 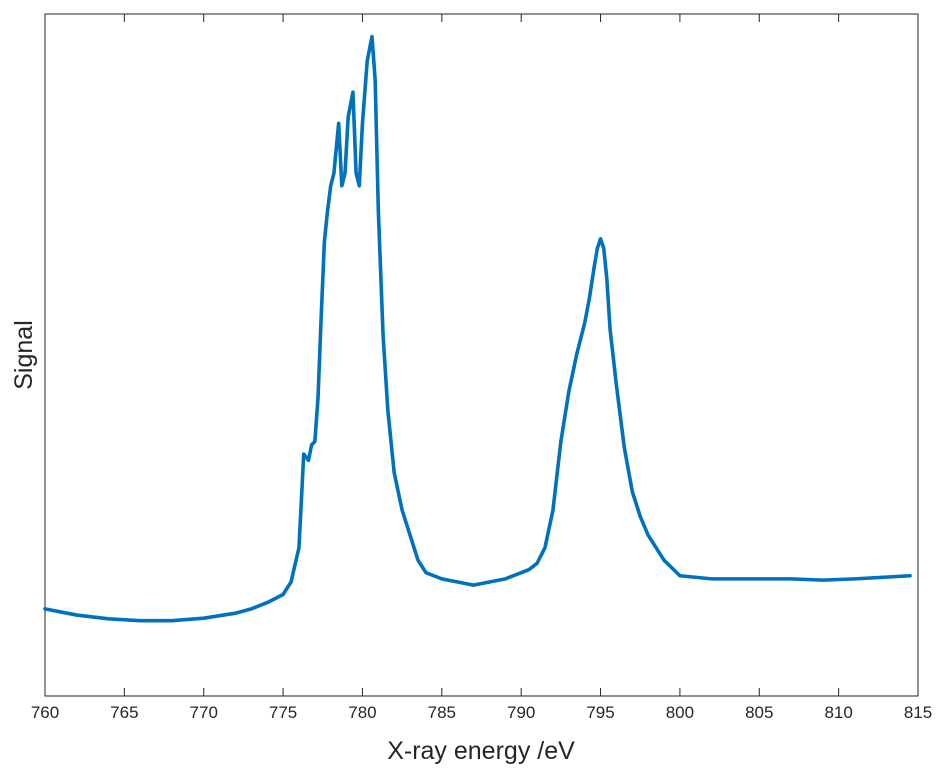 What do you see at coordinates (838, 712) in the screenshot?
I see `x-tick-label: 810` at bounding box center [838, 712].